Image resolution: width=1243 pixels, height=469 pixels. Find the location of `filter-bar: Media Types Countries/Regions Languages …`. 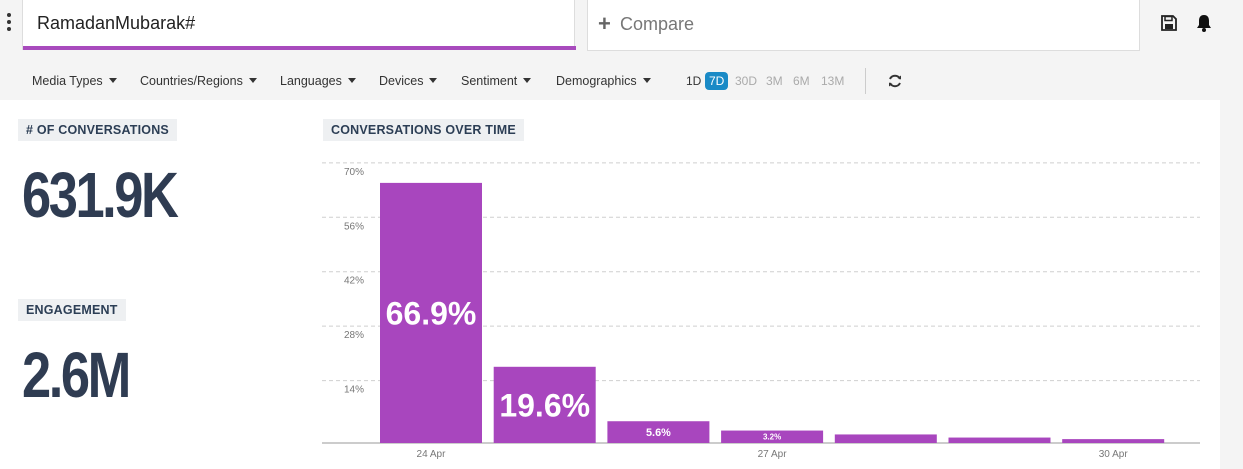

filter-bar: Media Types Countries/Regions Languages … is located at coordinates (621, 81).